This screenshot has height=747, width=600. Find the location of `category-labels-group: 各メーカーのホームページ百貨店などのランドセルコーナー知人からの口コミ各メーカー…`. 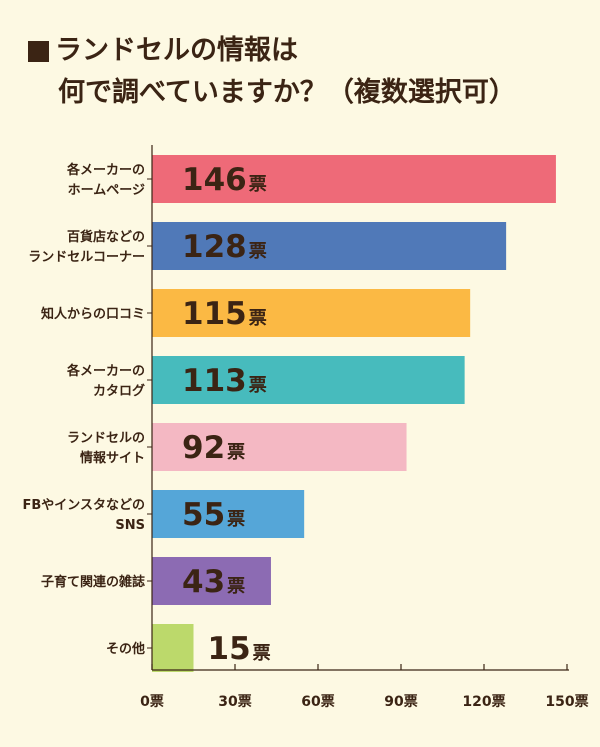

category-labels-group: 各メーカーのホームページ百貨店などのランドセルコーナー知人からの口コミ各メーカー… is located at coordinates (83, 409).